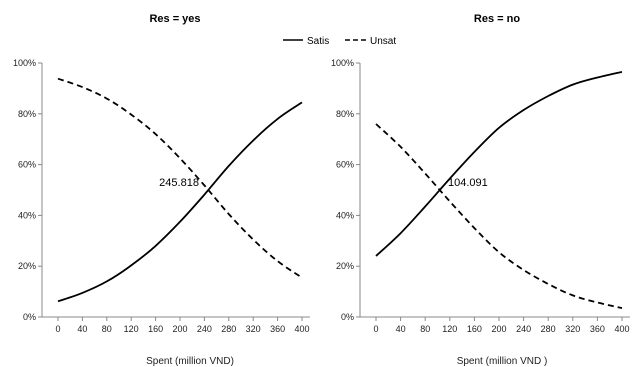 The image size is (636, 367). What do you see at coordinates (468, 183) in the screenshot?
I see `intersection-label-res-no: 104.091` at bounding box center [468, 183].